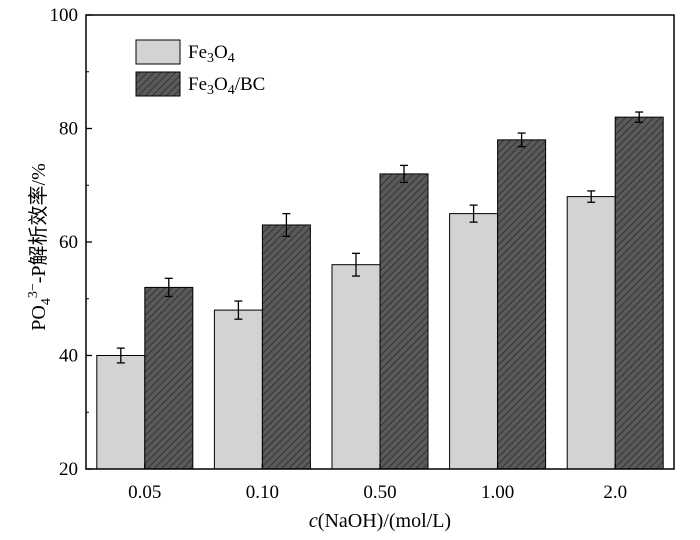  What do you see at coordinates (64, 15) in the screenshot?
I see `y-tick-label: 100` at bounding box center [64, 15].